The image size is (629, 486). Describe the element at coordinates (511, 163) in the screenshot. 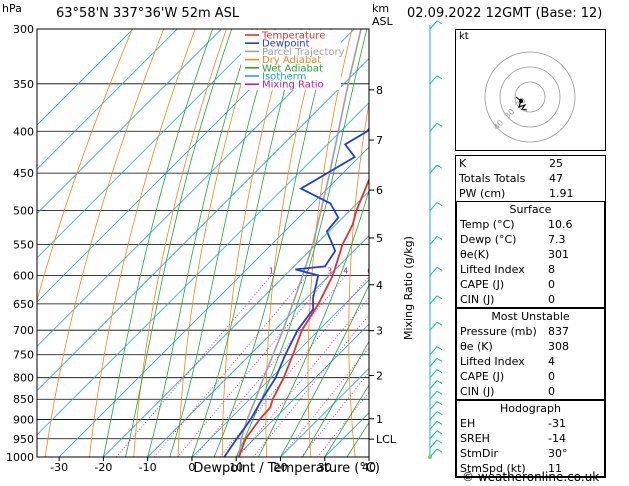

I see `index-row-k: K 25` at that location.